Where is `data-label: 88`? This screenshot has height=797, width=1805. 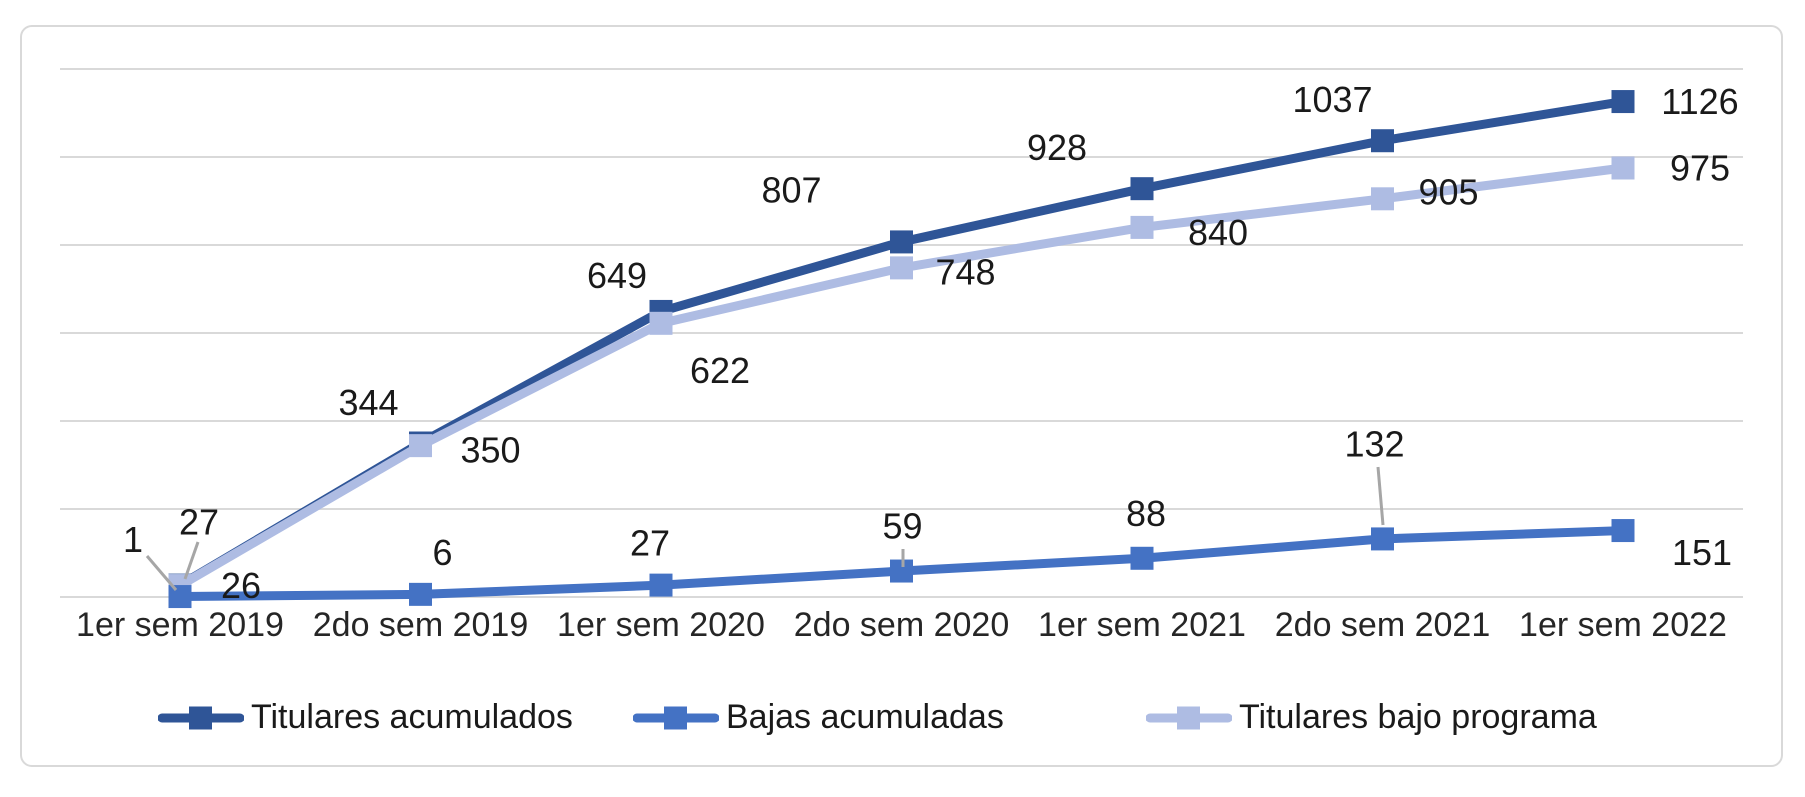 data-label: 88 is located at coordinates (1146, 513).